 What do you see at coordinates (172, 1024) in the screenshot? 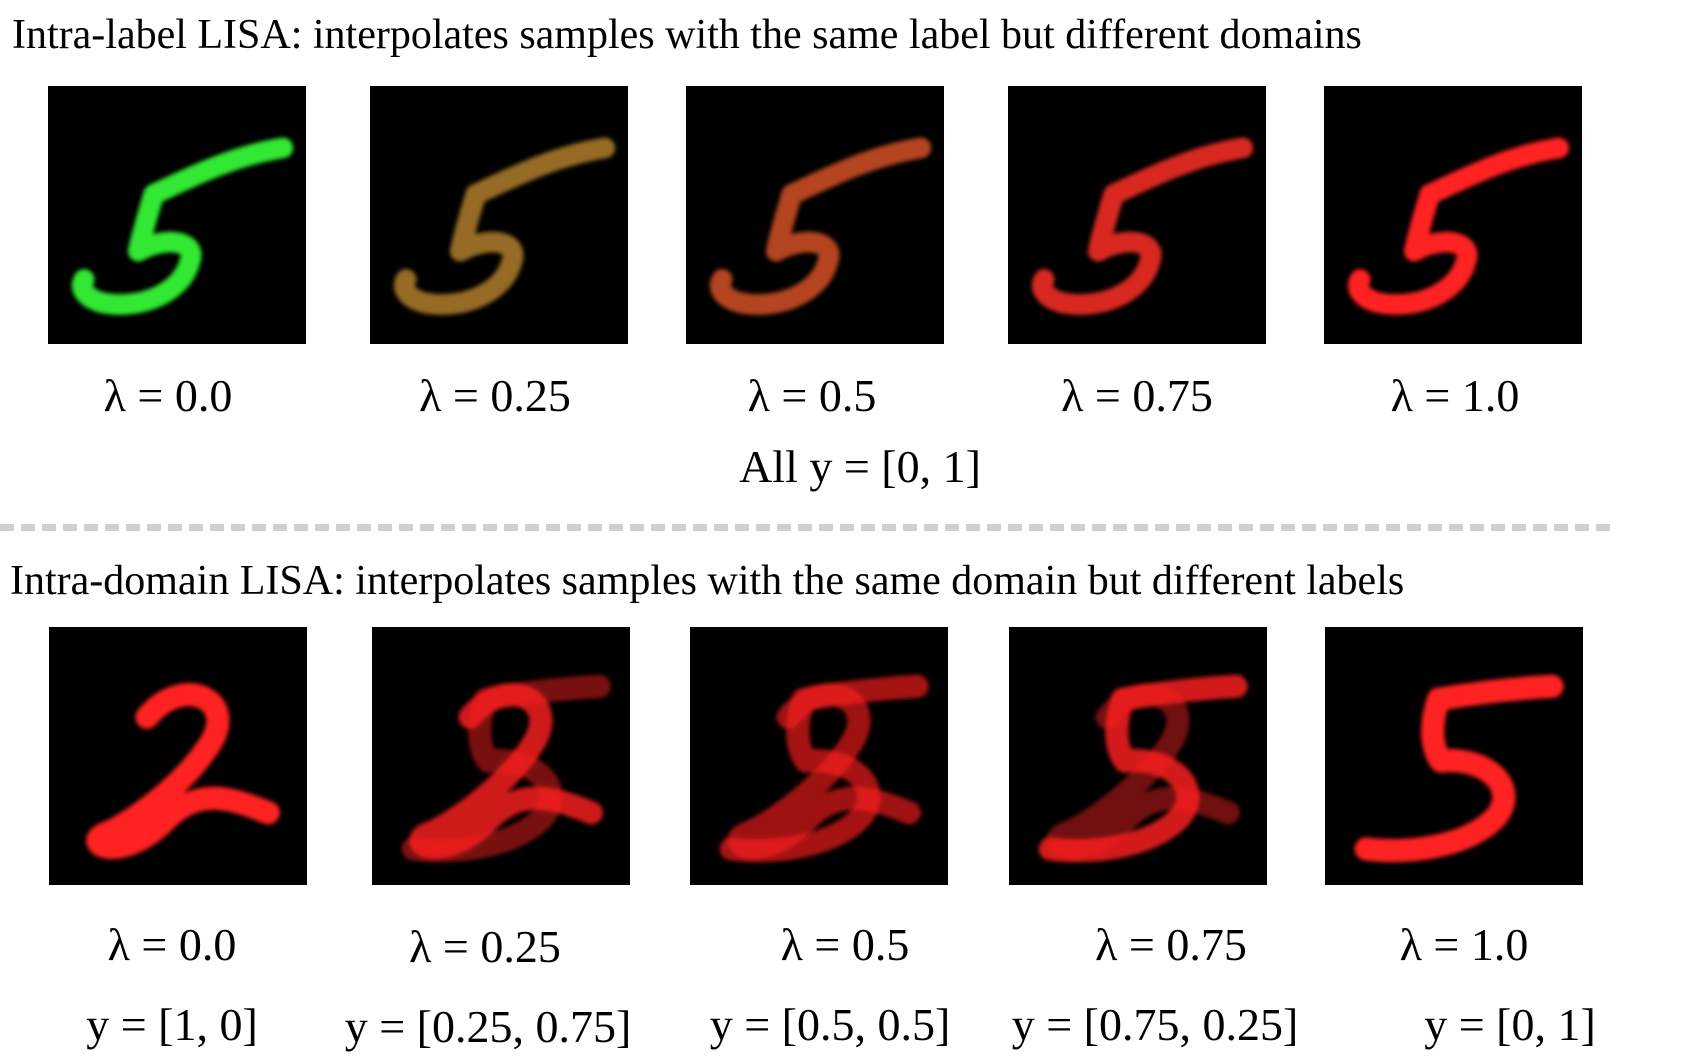
I see `bottom-y-0: y = [1, 0]` at bounding box center [172, 1024].